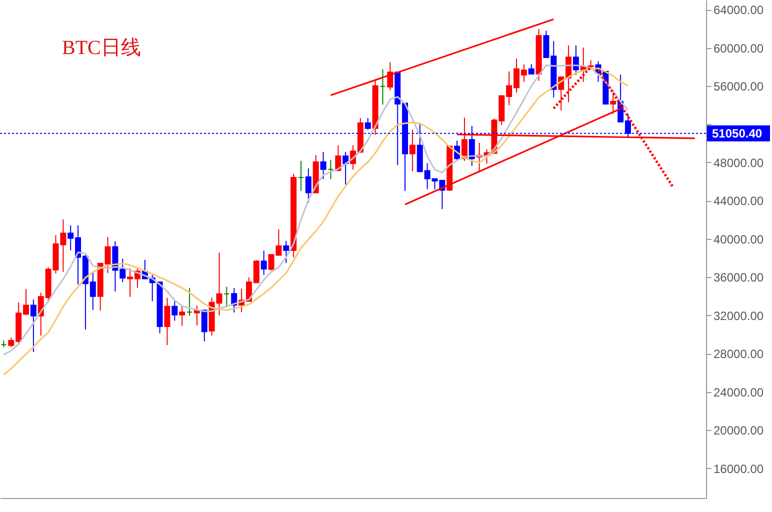 Image resolution: width=772 pixels, height=512 pixels. I want to click on y-tick-label: 64000.00, so click(739, 10).